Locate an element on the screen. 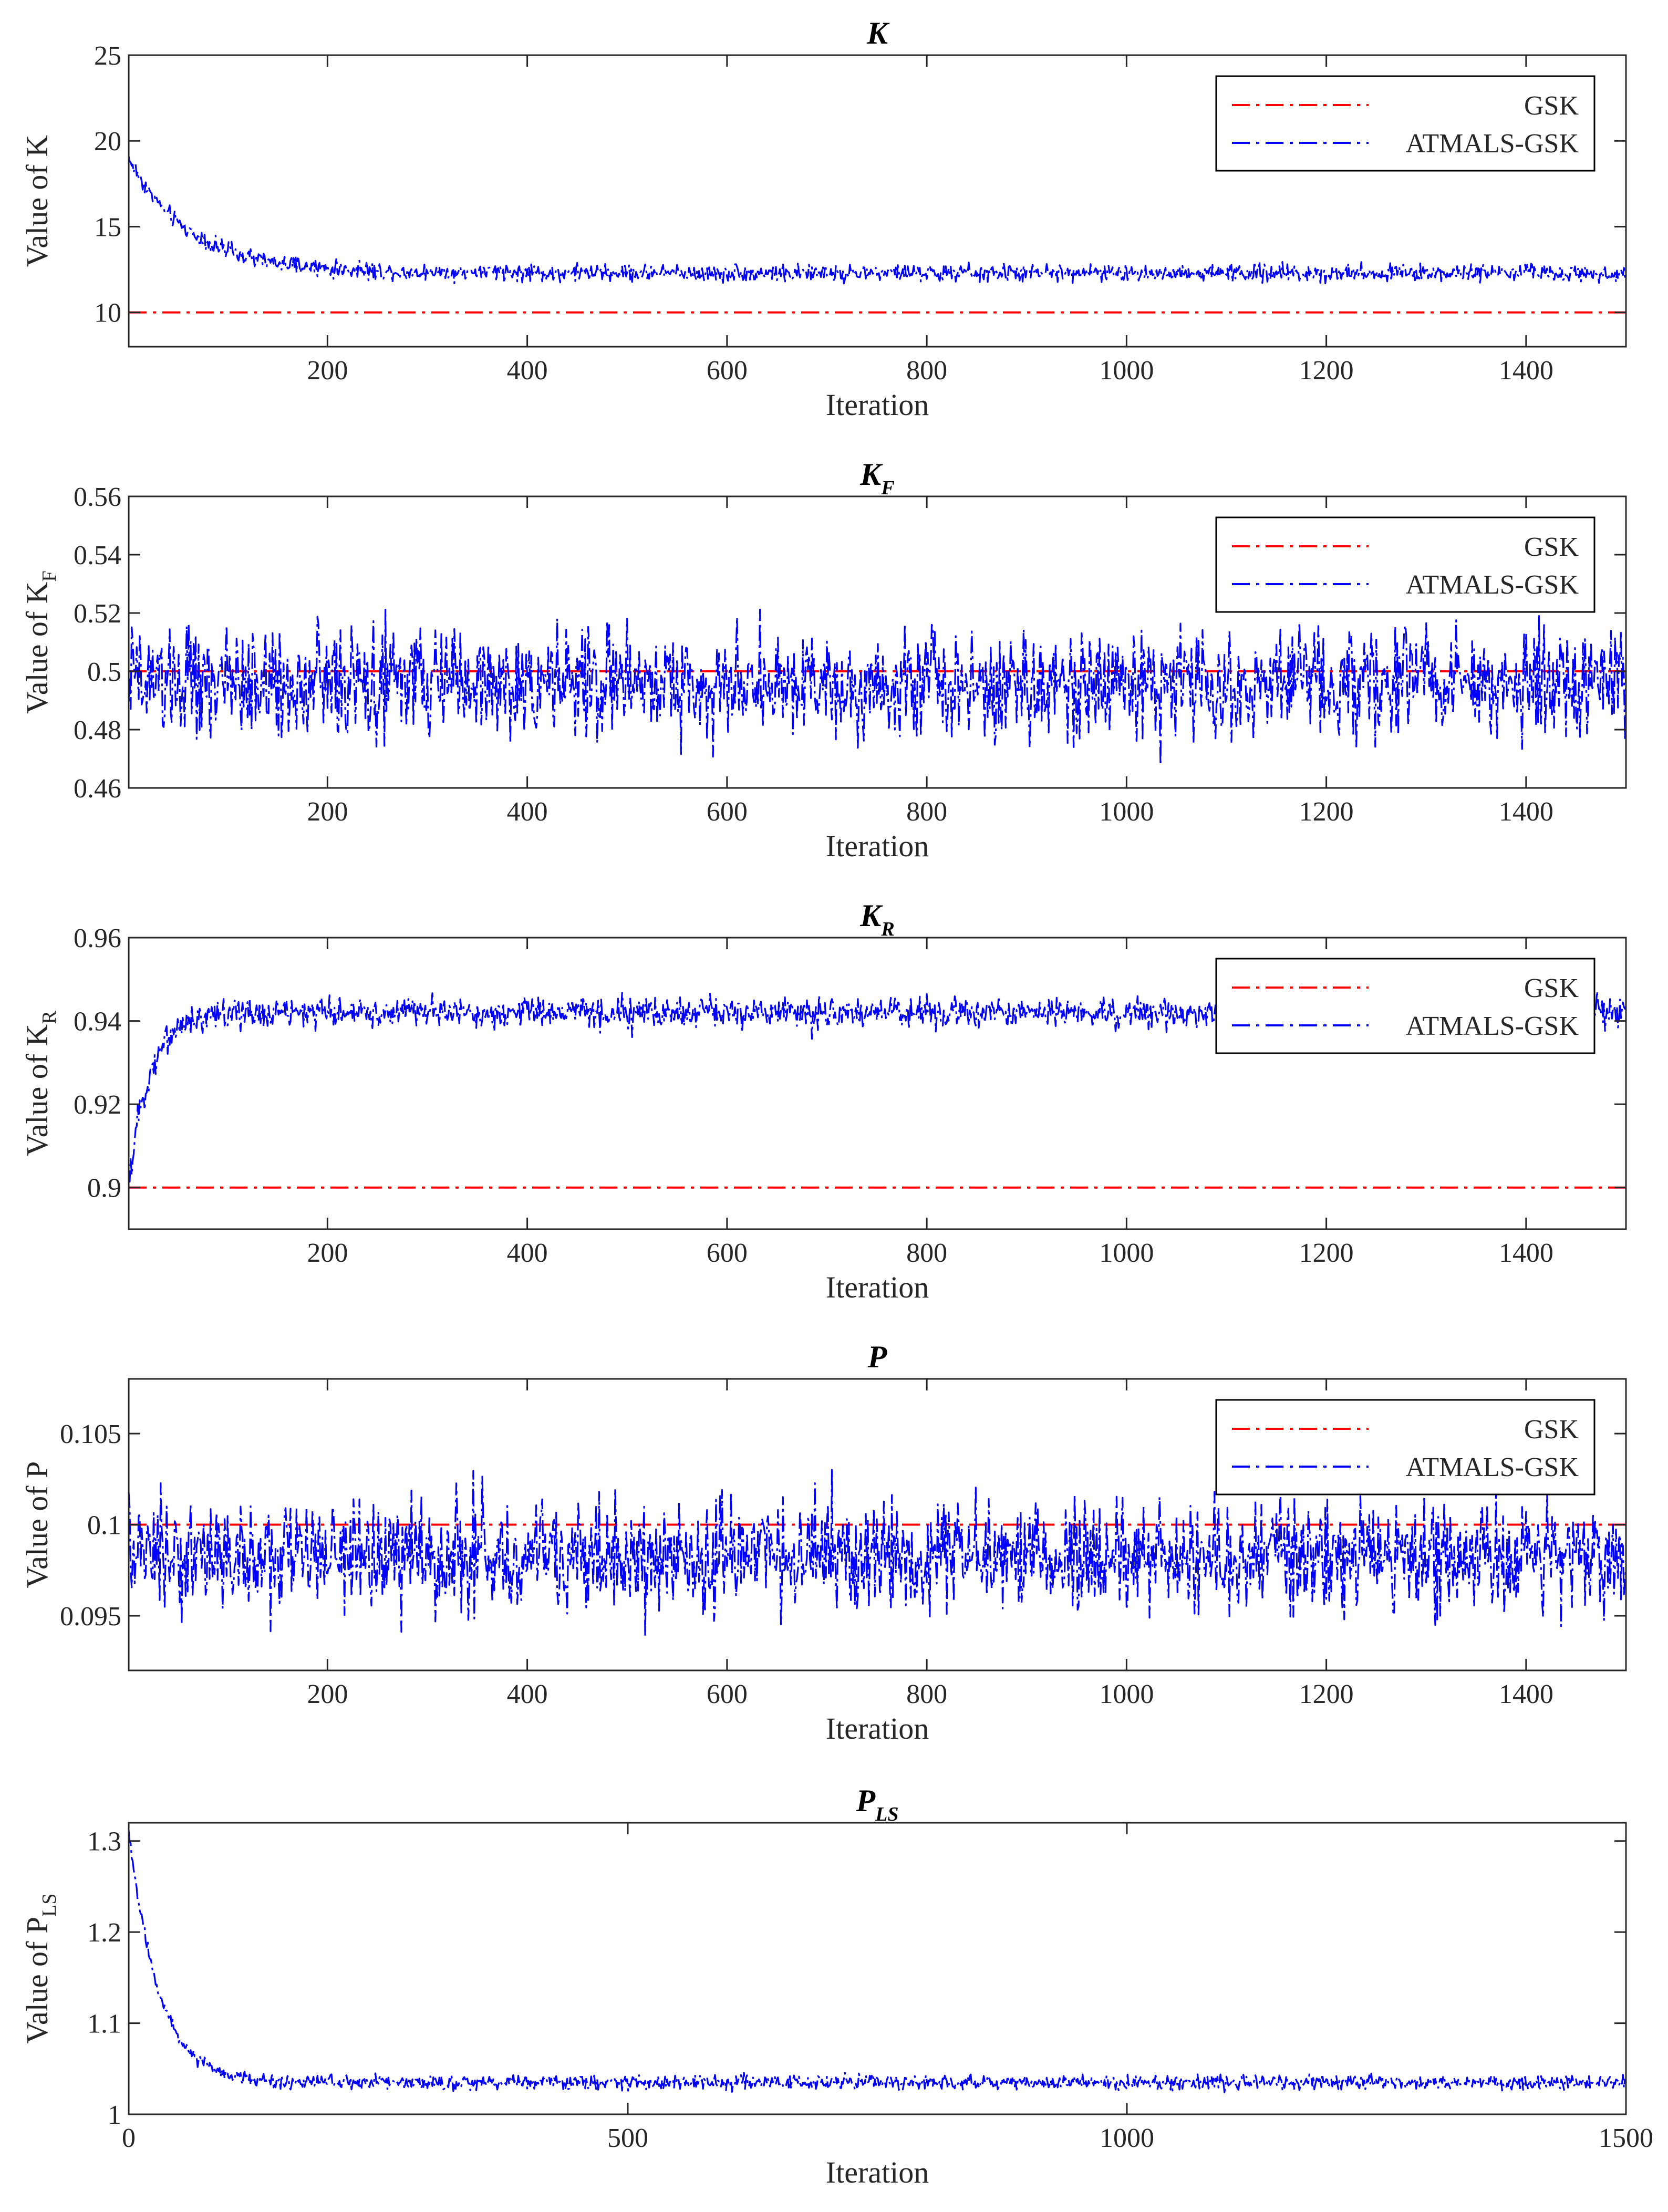 The height and width of the screenshot is (2212, 1668). y-tick-label: 0.1 is located at coordinates (104, 1526).